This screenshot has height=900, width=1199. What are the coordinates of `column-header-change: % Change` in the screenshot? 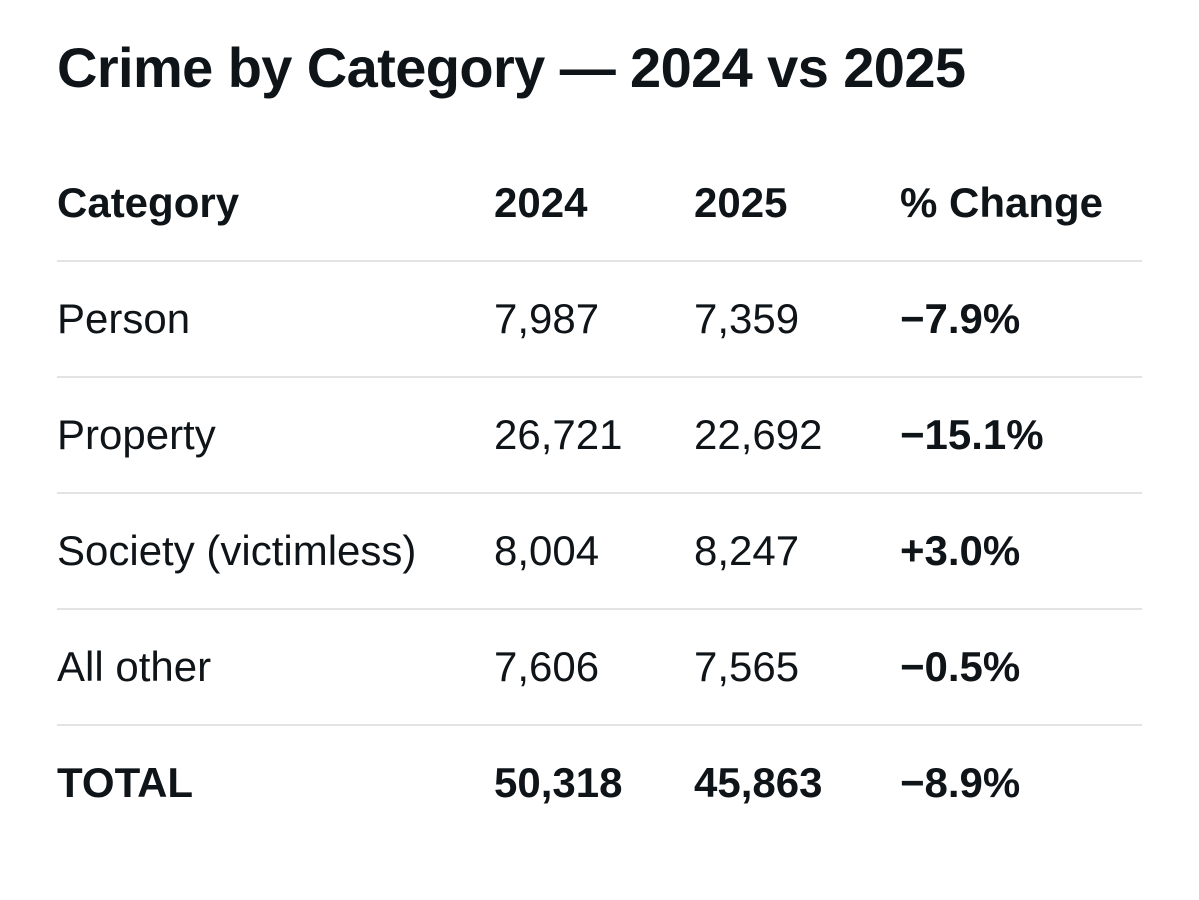 It's located at (1002, 202).